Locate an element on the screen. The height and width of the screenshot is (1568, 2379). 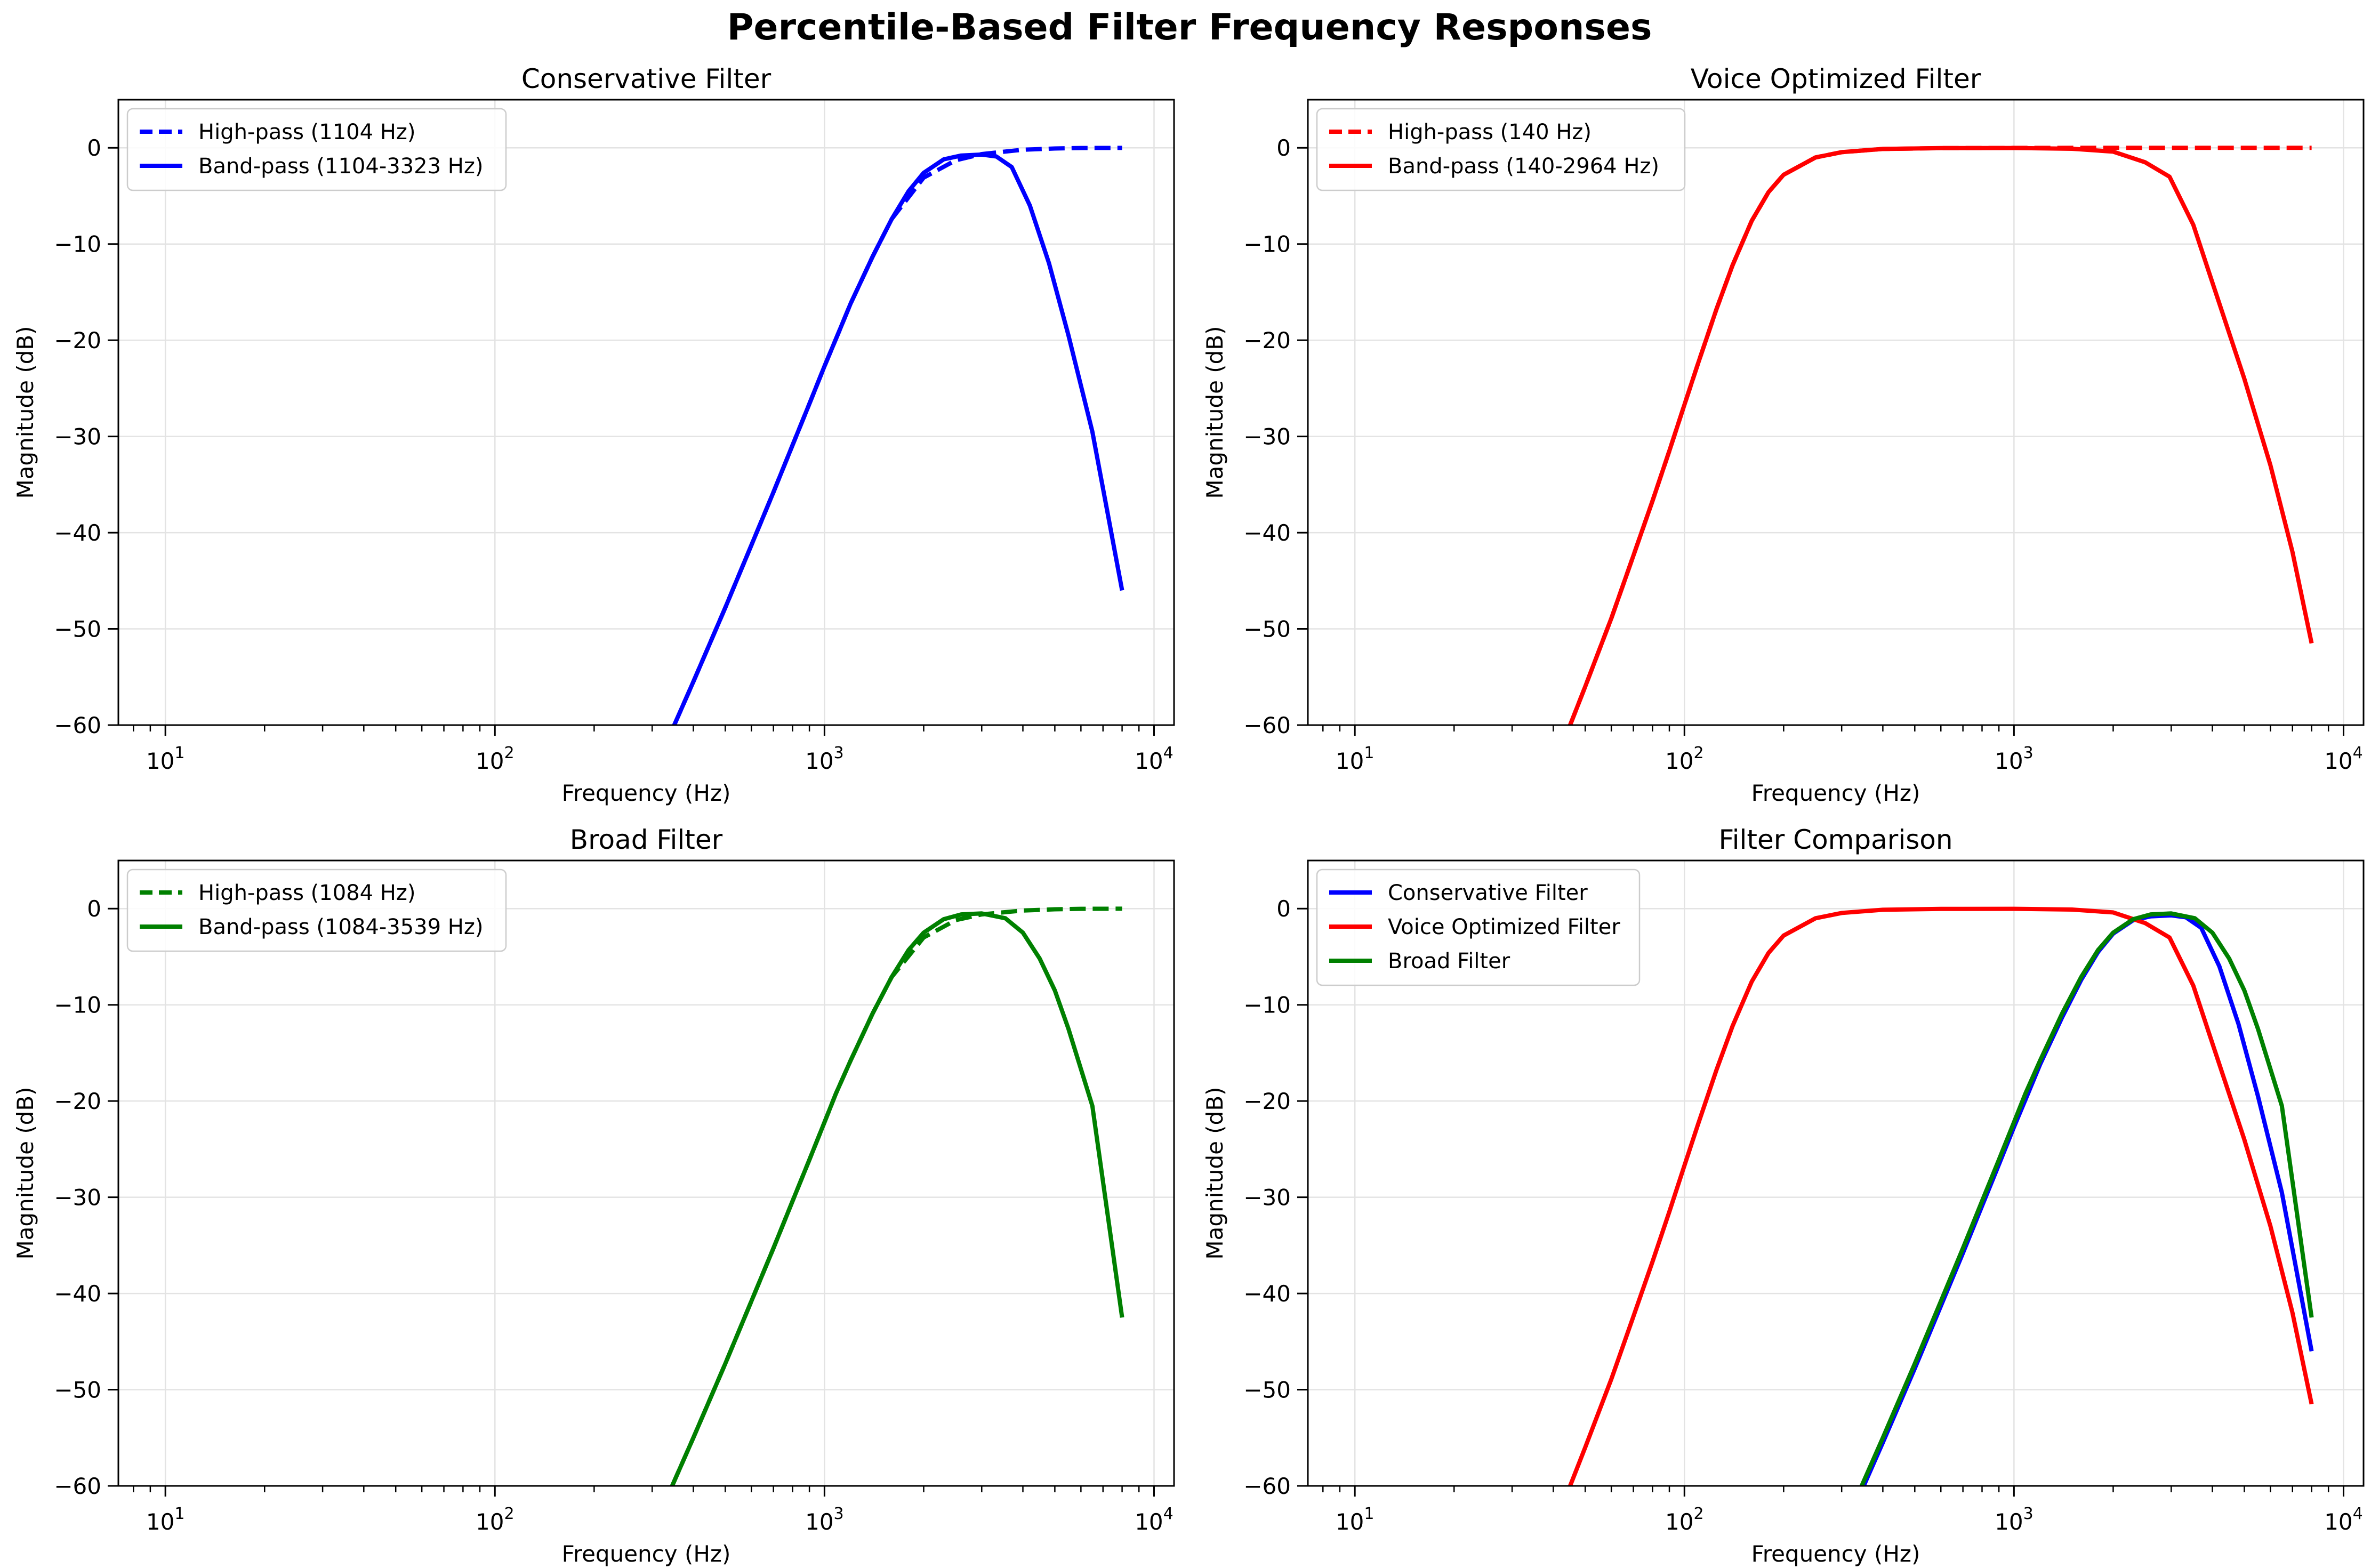
legend-label: Conservative Filter is located at coordinates (1488, 893).